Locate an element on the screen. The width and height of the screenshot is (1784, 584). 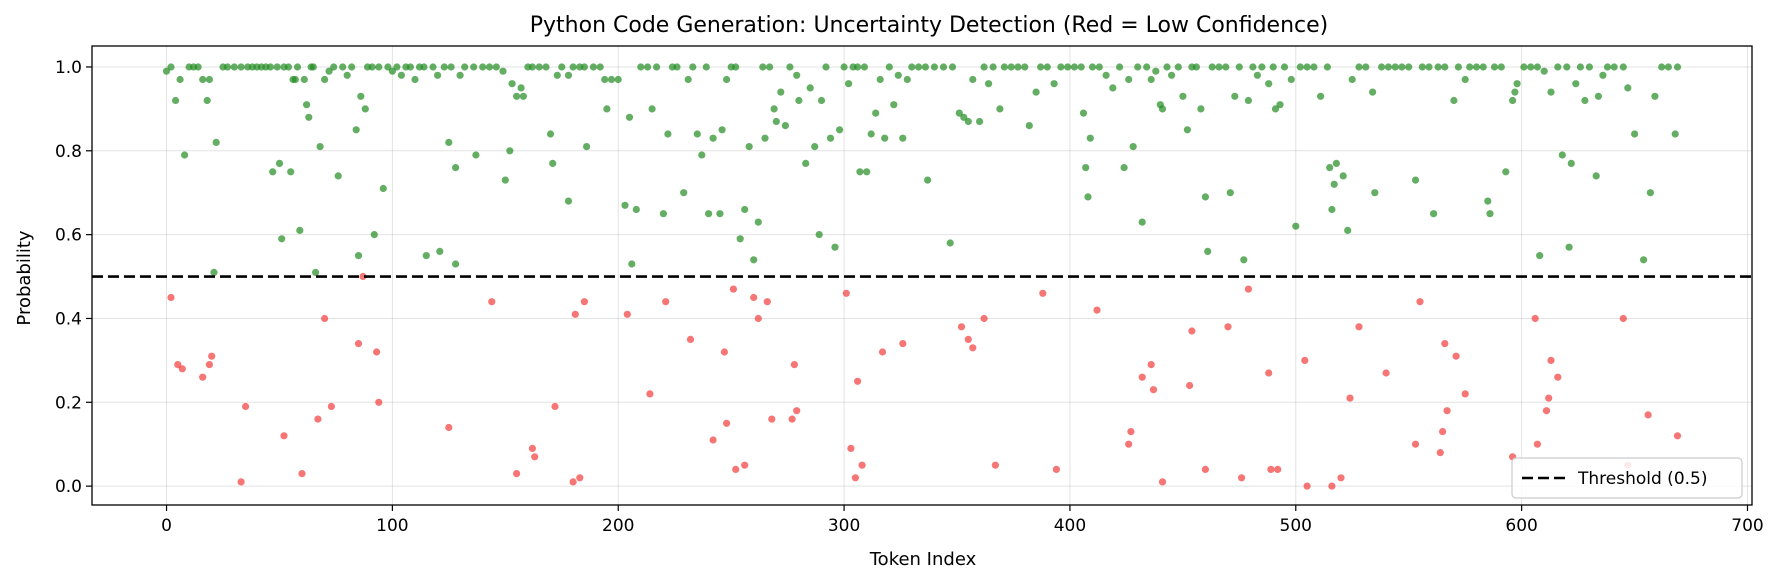
x-tick-label: 700 is located at coordinates (1747, 526).